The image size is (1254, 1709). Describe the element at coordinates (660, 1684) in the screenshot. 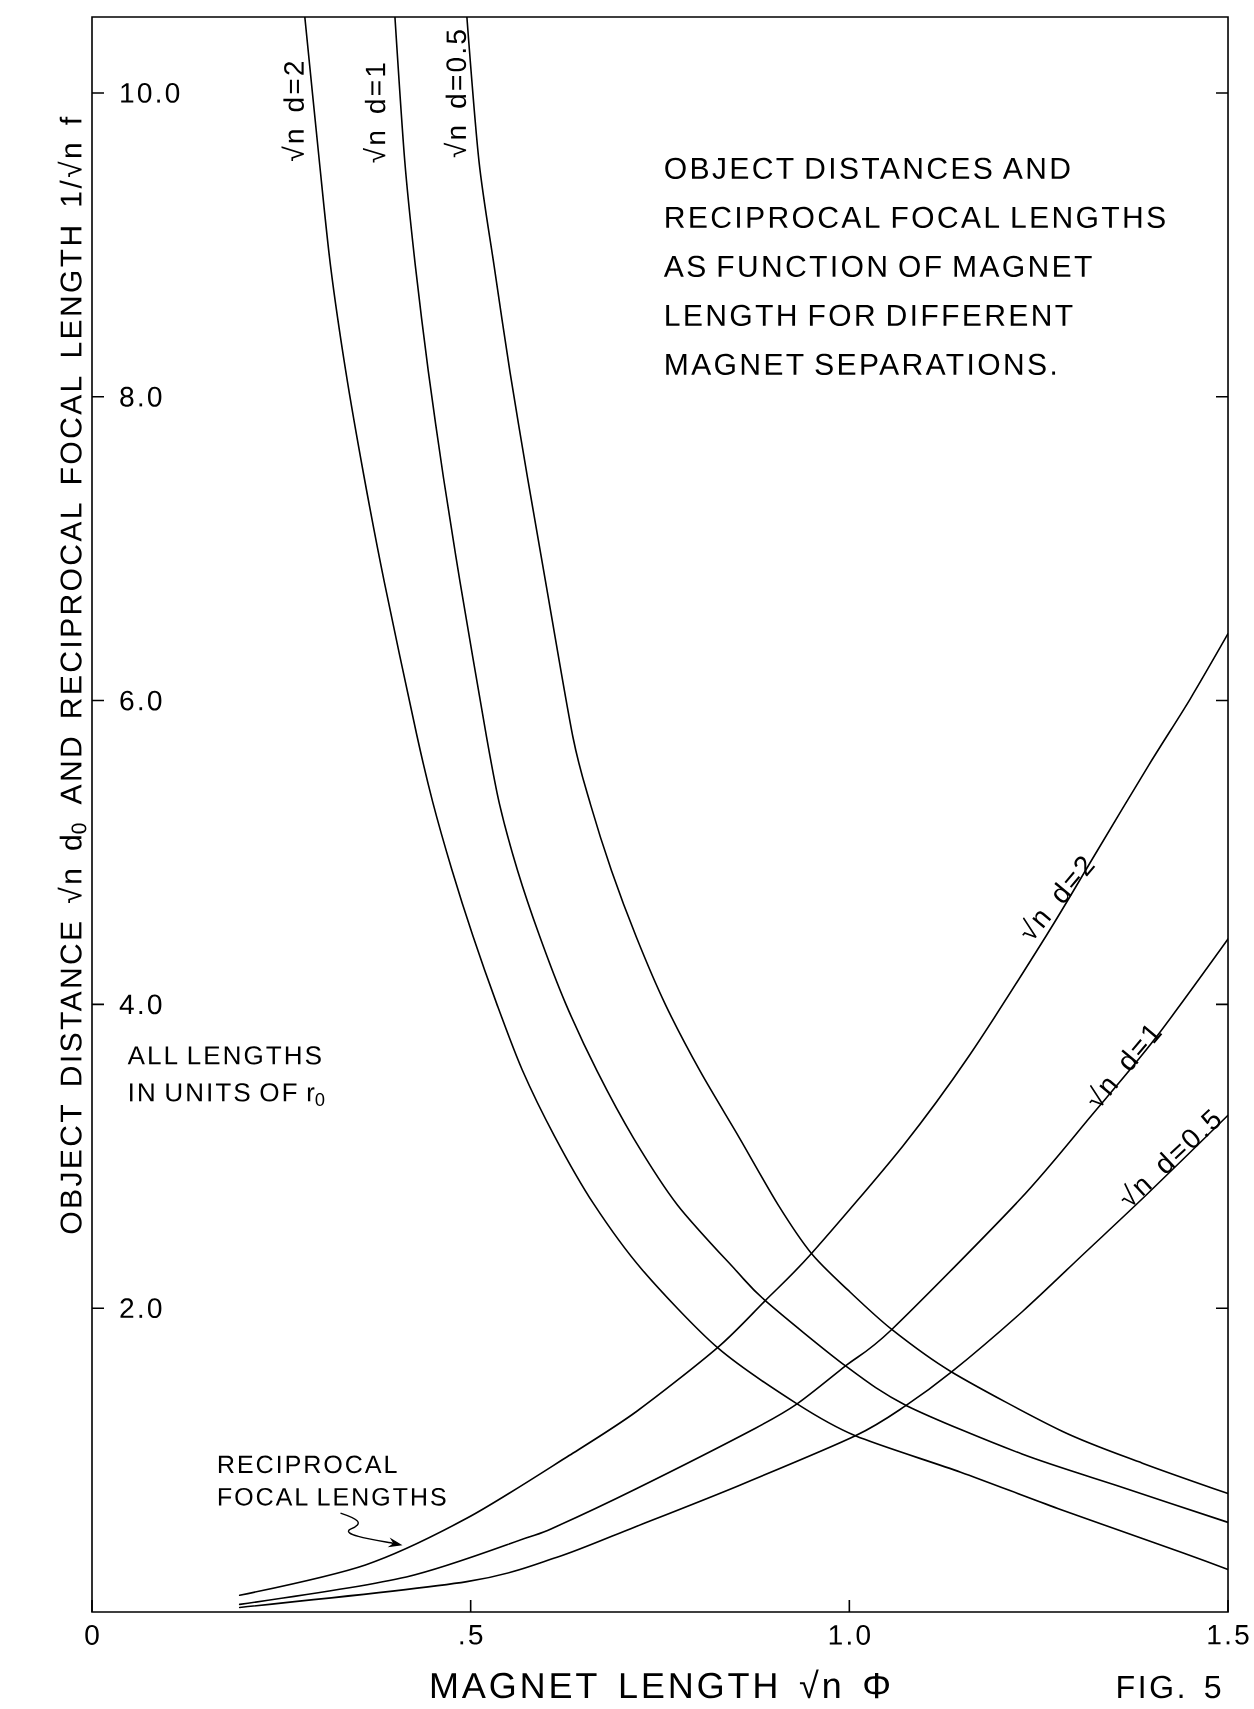

I see `x-axis-title: MAGNET LENGTH √n Φ` at that location.